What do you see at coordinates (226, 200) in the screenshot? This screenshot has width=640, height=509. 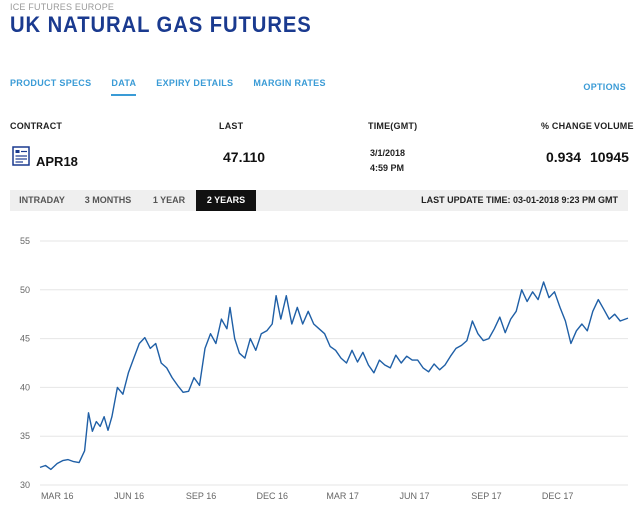 I see `range-2-years-button: 2 YEARS` at bounding box center [226, 200].